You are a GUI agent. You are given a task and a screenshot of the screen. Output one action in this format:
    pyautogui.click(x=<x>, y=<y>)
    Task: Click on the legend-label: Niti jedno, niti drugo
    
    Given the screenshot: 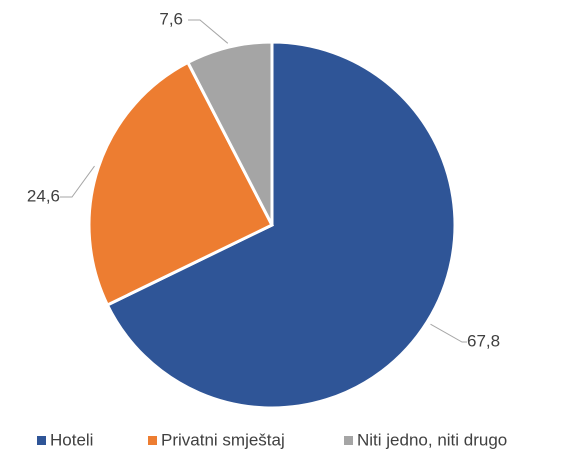 What is the action you would take?
    pyautogui.click(x=432, y=439)
    